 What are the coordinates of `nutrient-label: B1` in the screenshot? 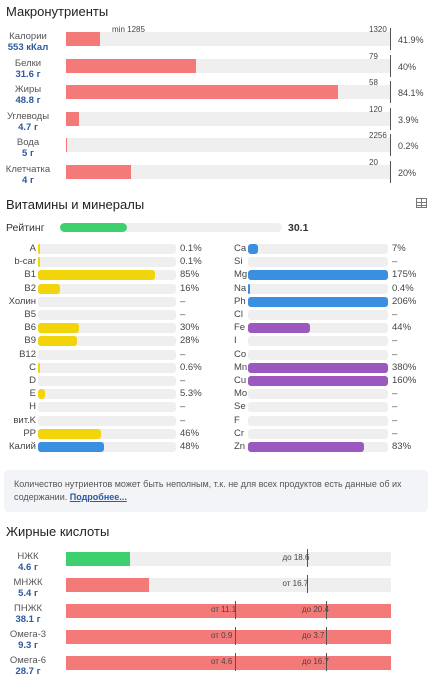 It's located at (30, 275).